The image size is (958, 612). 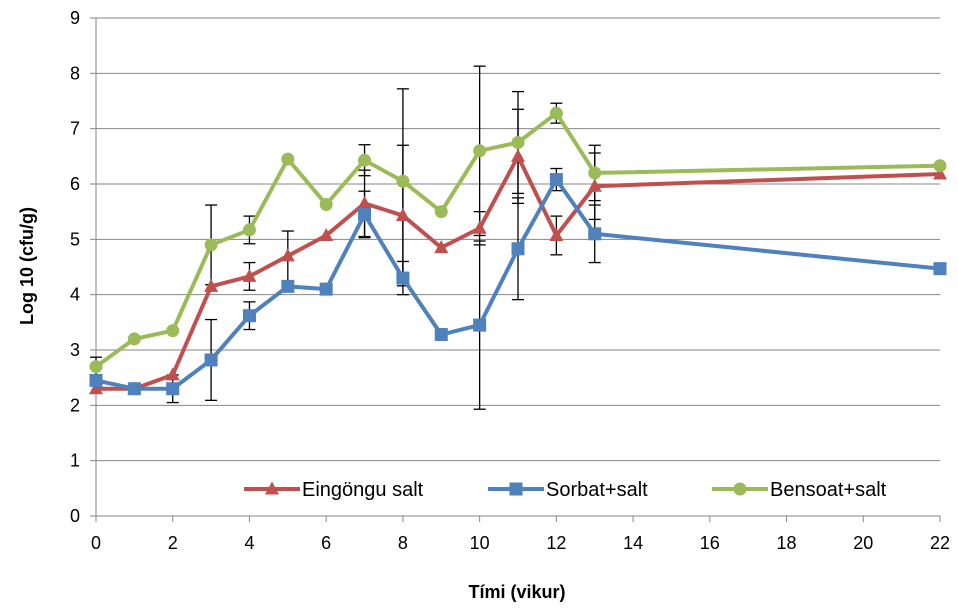 I want to click on y-tick-label-5: 5, so click(x=75, y=239).